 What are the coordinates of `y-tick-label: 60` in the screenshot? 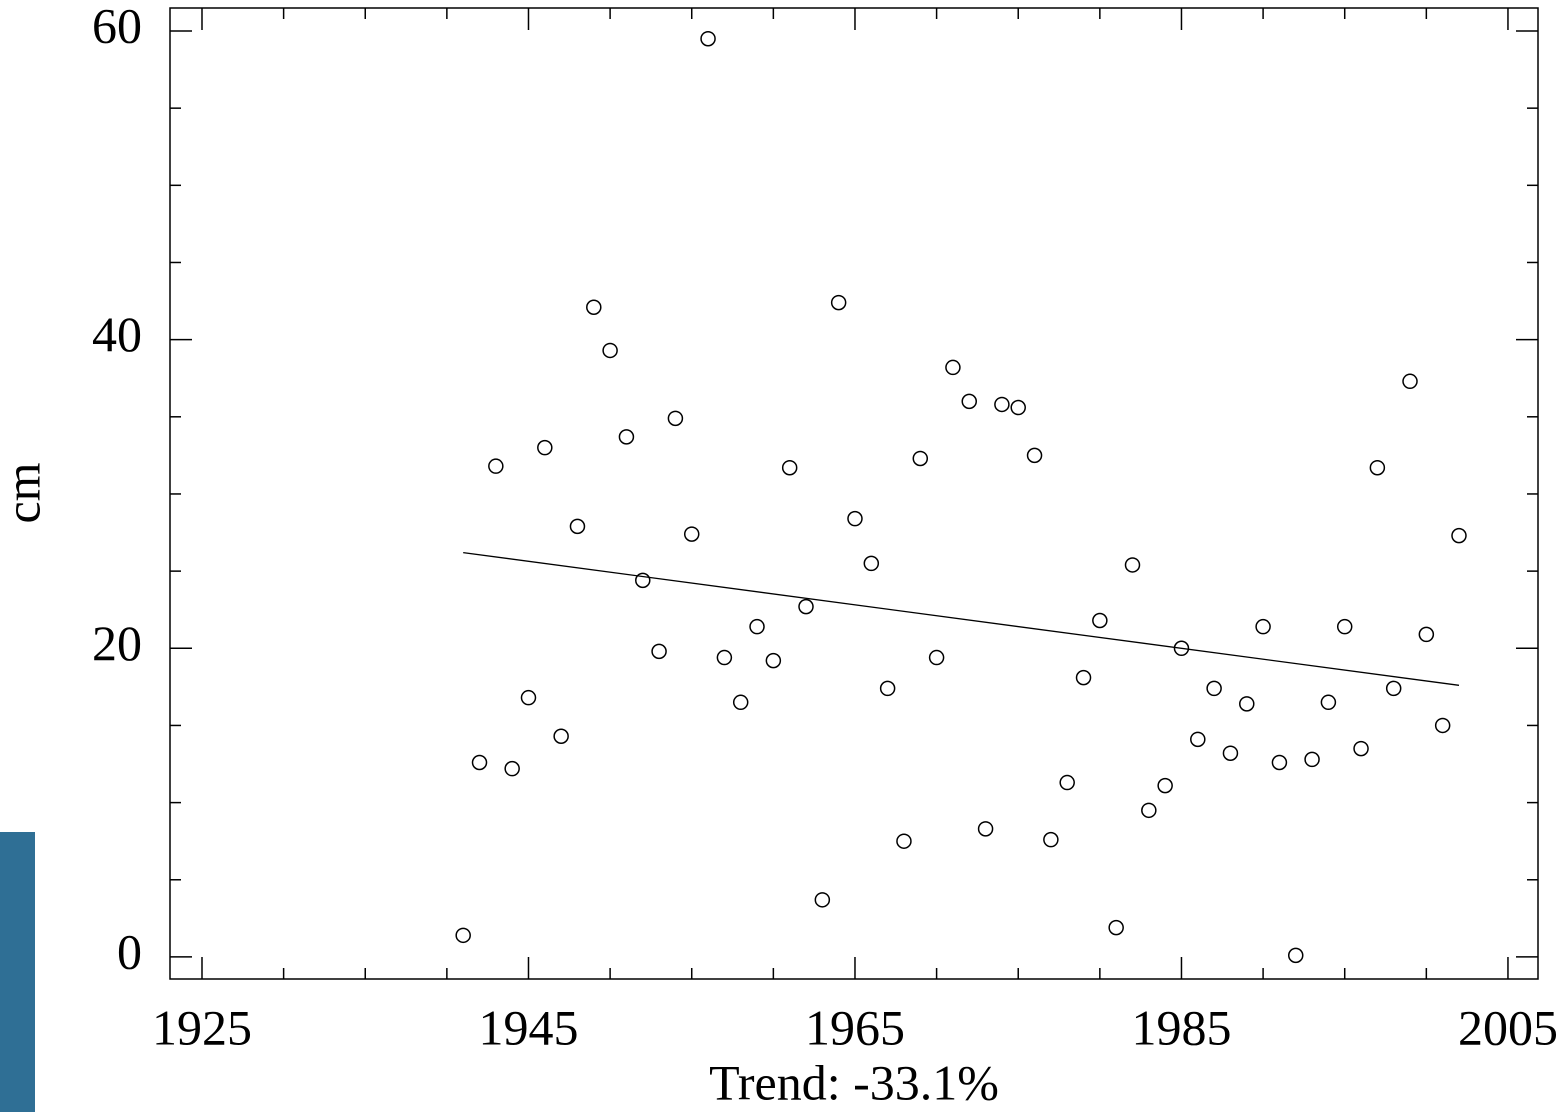 It's located at (117, 26).